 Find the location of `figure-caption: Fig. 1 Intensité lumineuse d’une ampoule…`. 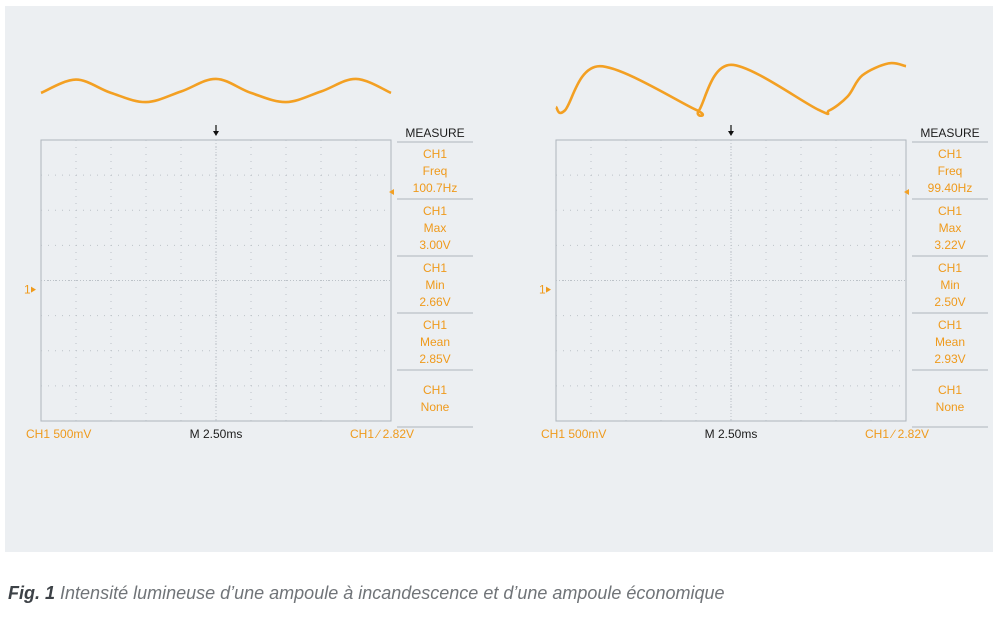

figure-caption: Fig. 1 Intensité lumineuse d’une ampoule… is located at coordinates (498, 593).